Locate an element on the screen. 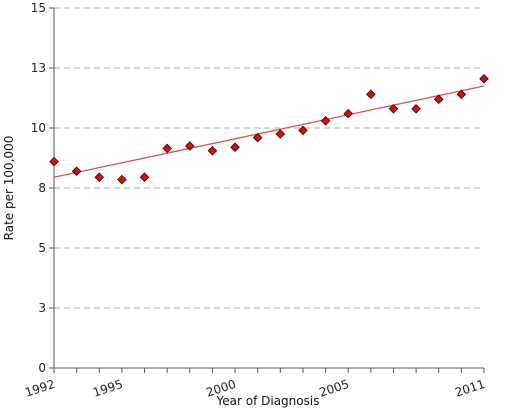 This screenshot has height=412, width=508. y-tick-label: 15 is located at coordinates (38, 8).